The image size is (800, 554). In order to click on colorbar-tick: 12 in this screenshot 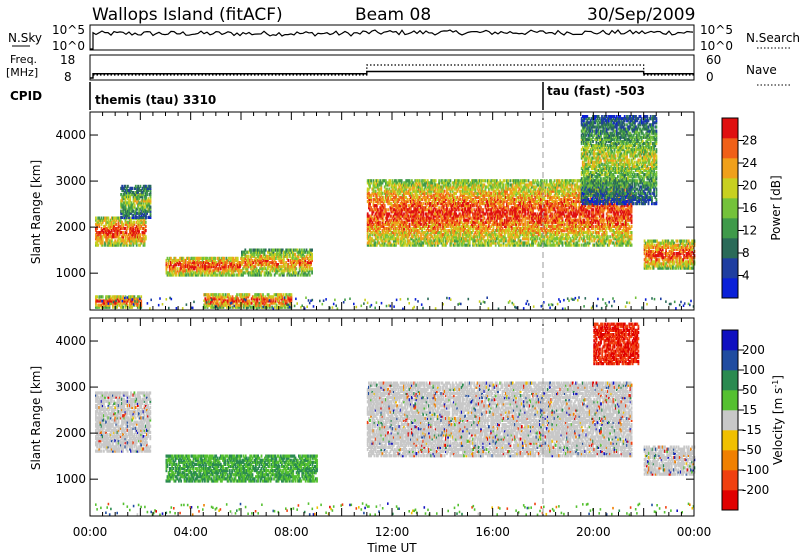, I will do `click(749, 231)`.